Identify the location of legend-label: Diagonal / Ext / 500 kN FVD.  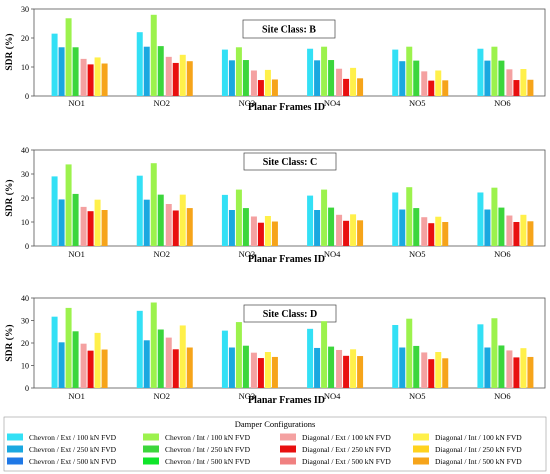
(346, 461).